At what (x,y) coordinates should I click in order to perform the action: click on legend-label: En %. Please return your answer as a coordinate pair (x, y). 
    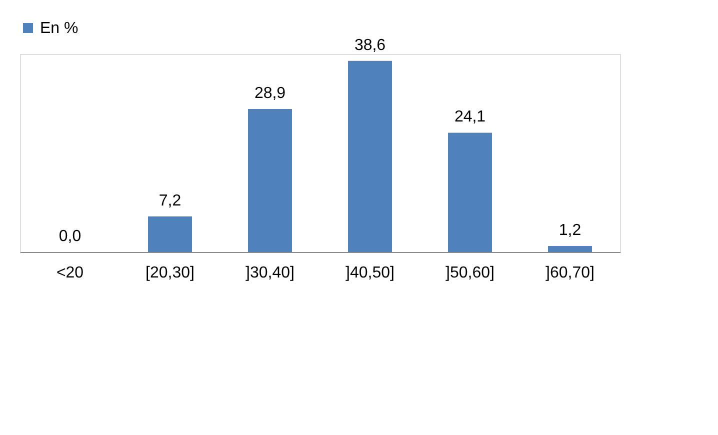
    Looking at the image, I should click on (59, 28).